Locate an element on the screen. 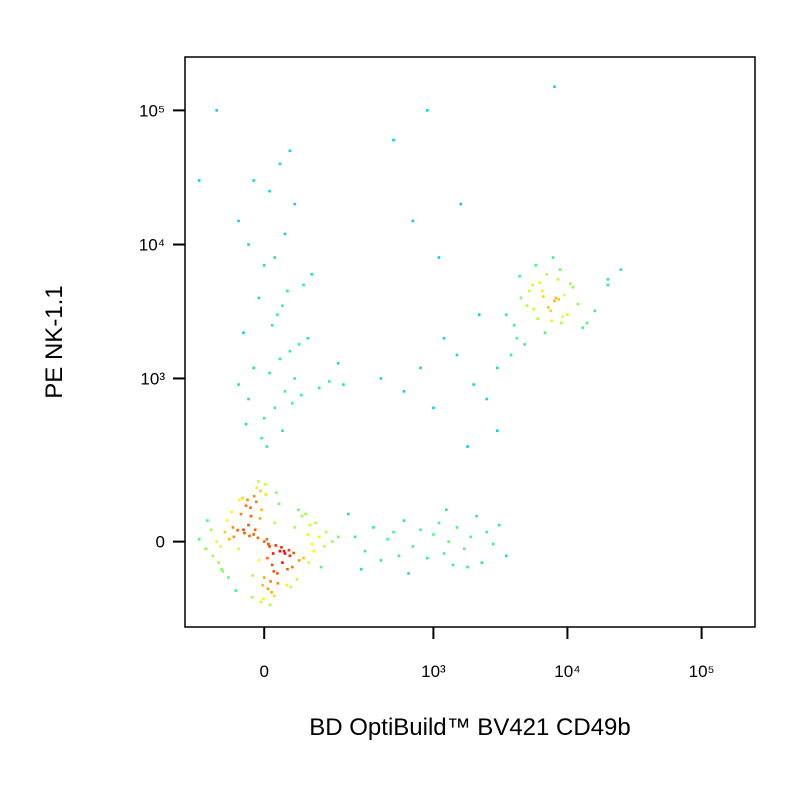  x-axis-title: BD OptiBuild™ BV421 CD49b is located at coordinates (470, 727).